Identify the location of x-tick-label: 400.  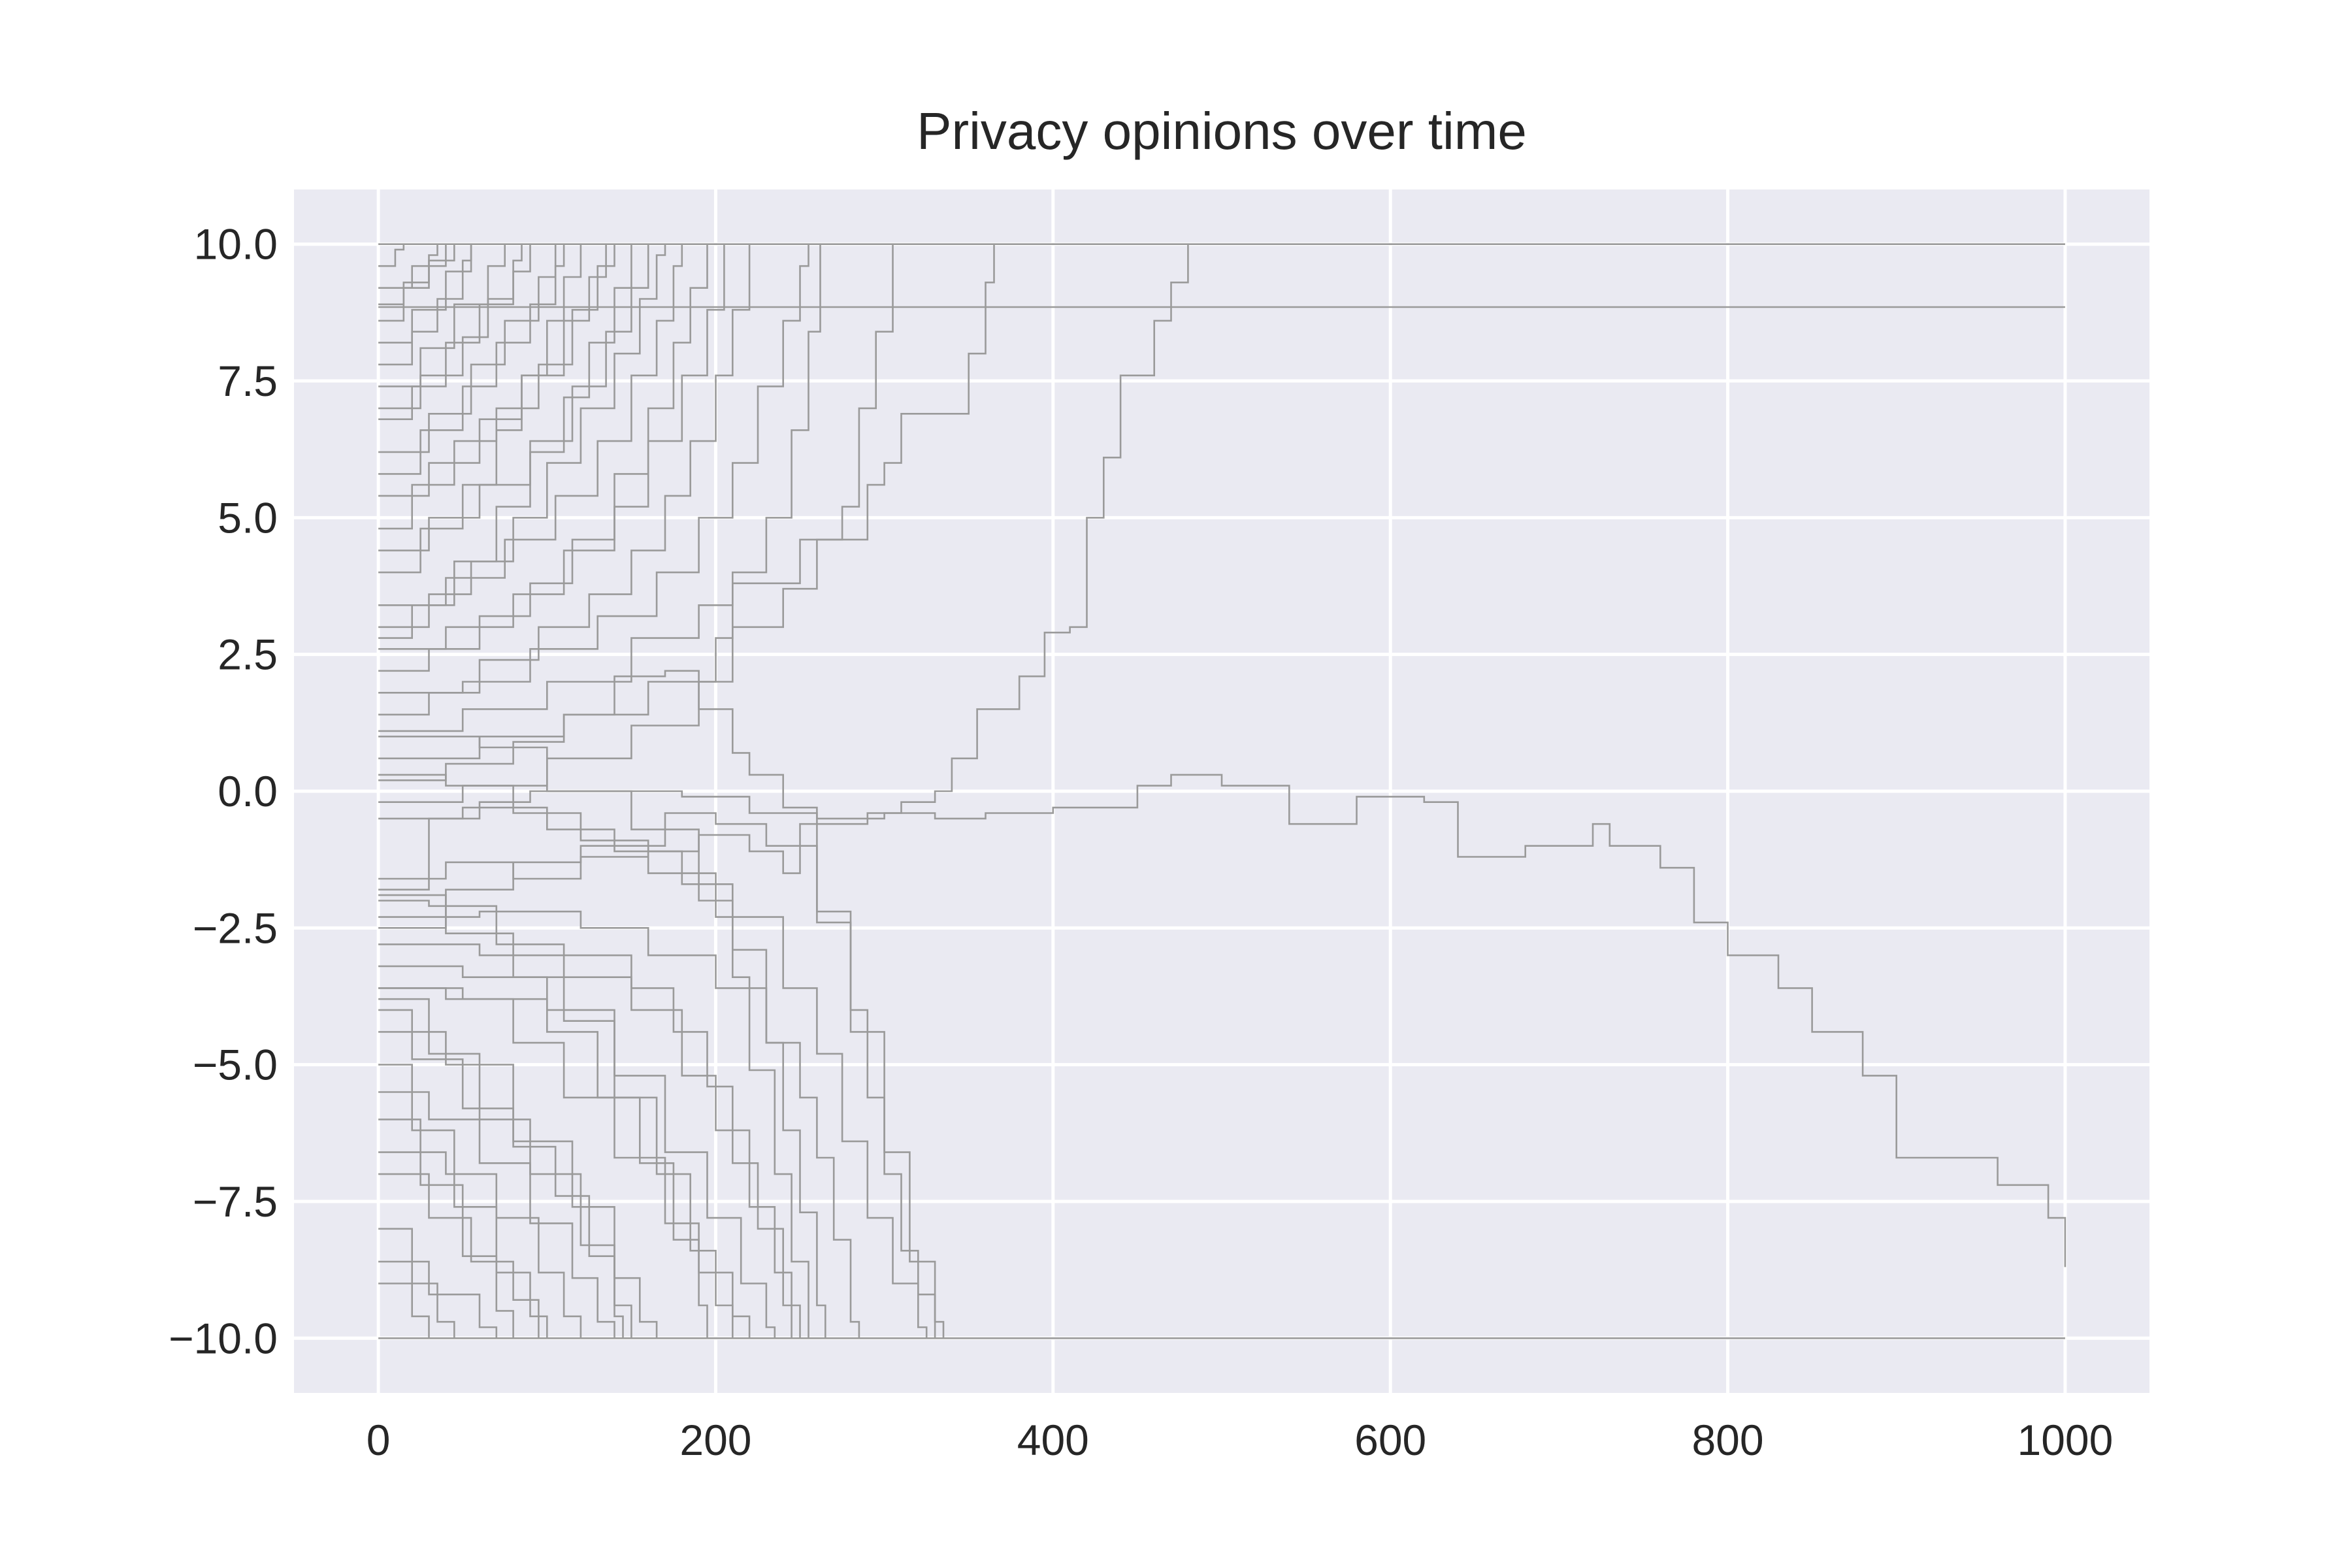
(1053, 1440).